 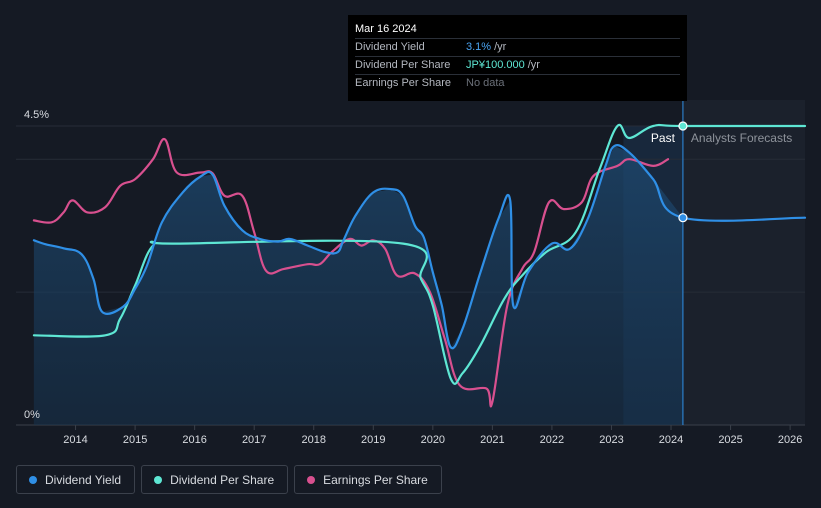 I want to click on x-tick-label: 2024, so click(x=671, y=440).